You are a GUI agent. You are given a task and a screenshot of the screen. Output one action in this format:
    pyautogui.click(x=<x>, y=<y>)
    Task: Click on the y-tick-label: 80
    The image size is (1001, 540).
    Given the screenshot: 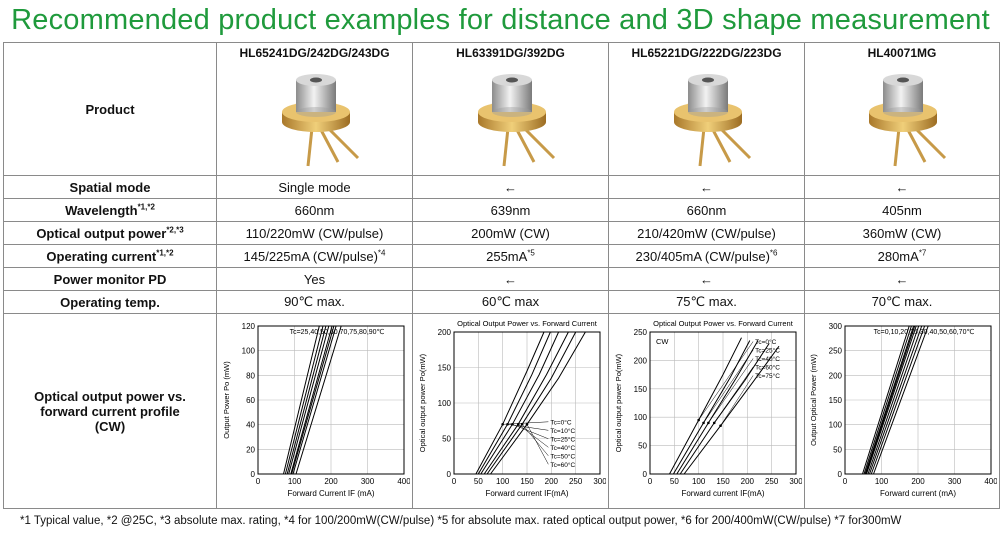 What is the action you would take?
    pyautogui.click(x=250, y=375)
    